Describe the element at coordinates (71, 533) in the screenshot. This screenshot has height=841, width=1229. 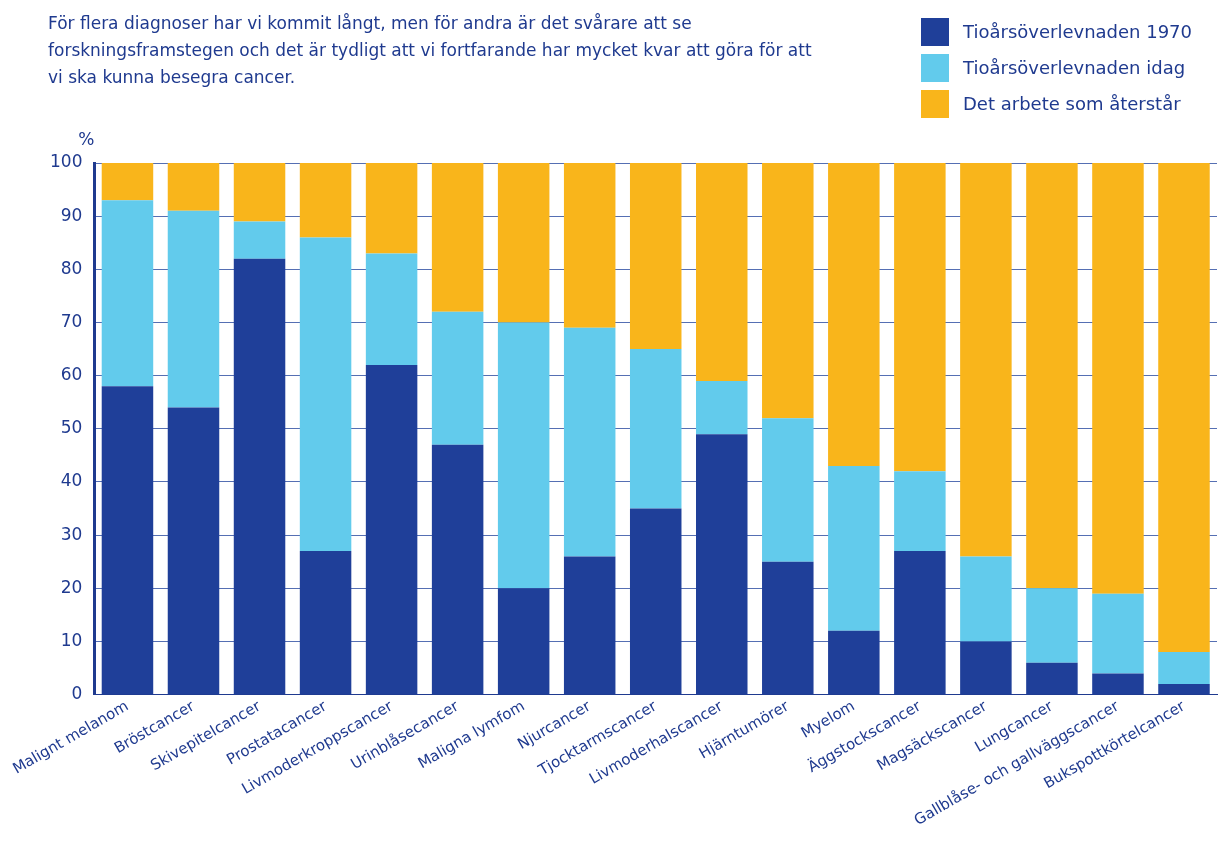
I see `y-tick-label: 30` at that location.